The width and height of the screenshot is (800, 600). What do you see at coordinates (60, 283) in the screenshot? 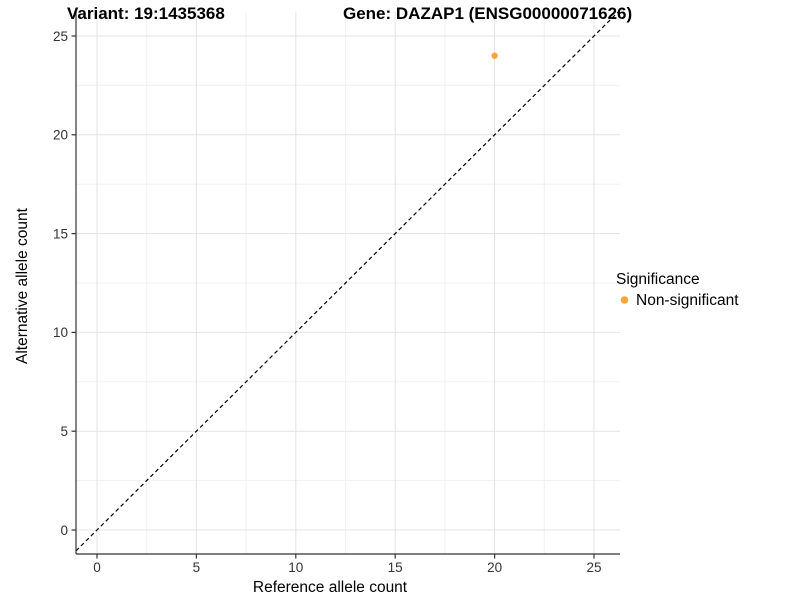
I see `y-tick-labels: 0 5 10 15 20 25` at bounding box center [60, 283].